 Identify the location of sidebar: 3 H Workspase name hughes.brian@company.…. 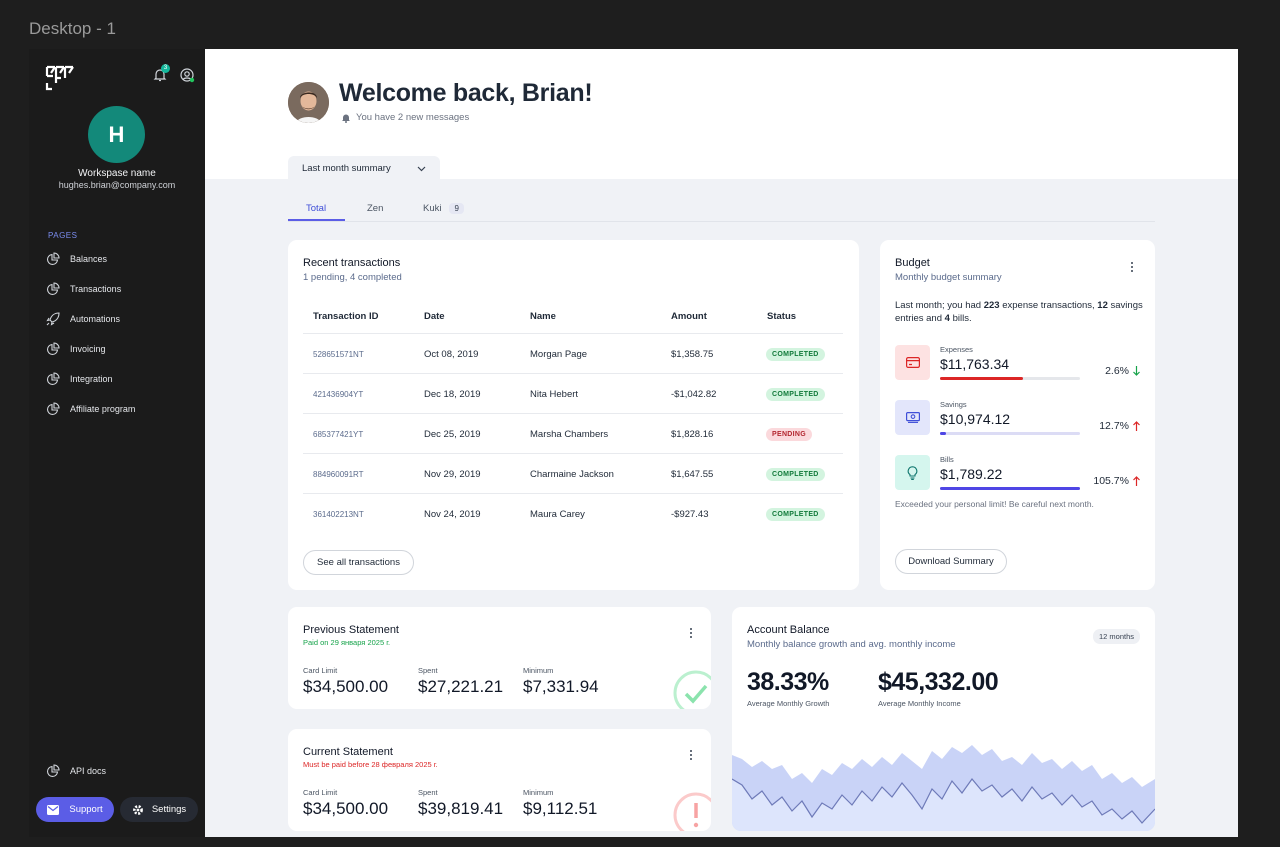
(117, 443).